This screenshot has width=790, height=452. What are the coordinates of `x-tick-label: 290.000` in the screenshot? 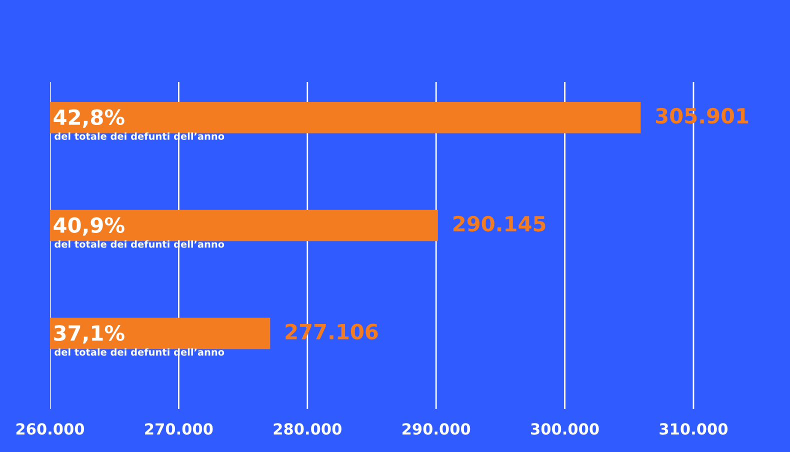 It's located at (436, 429).